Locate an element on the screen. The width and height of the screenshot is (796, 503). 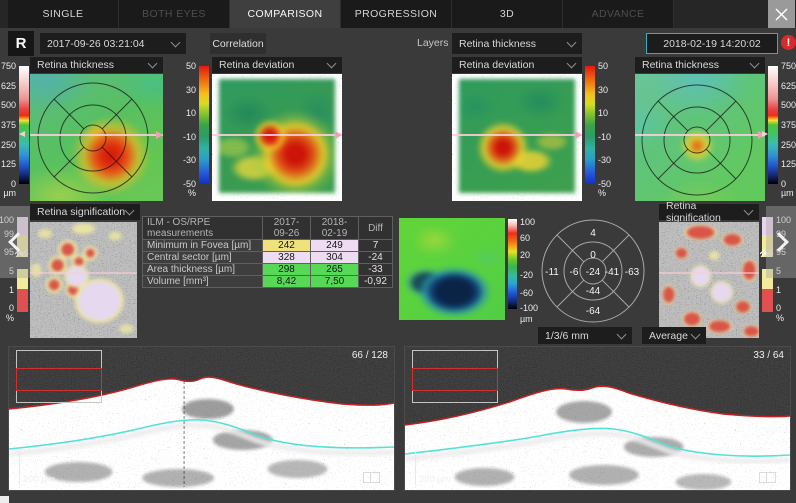
bscan-index: 66 / 128 is located at coordinates (369, 355).